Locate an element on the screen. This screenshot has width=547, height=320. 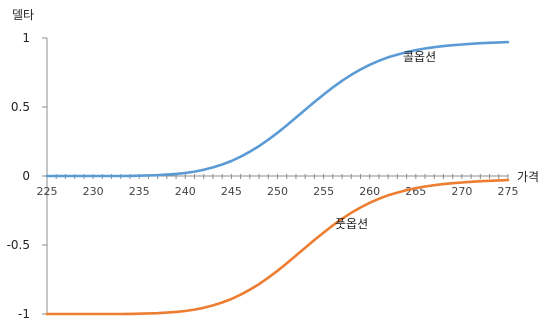
x-axis-title: 가격 is located at coordinates (528, 177).